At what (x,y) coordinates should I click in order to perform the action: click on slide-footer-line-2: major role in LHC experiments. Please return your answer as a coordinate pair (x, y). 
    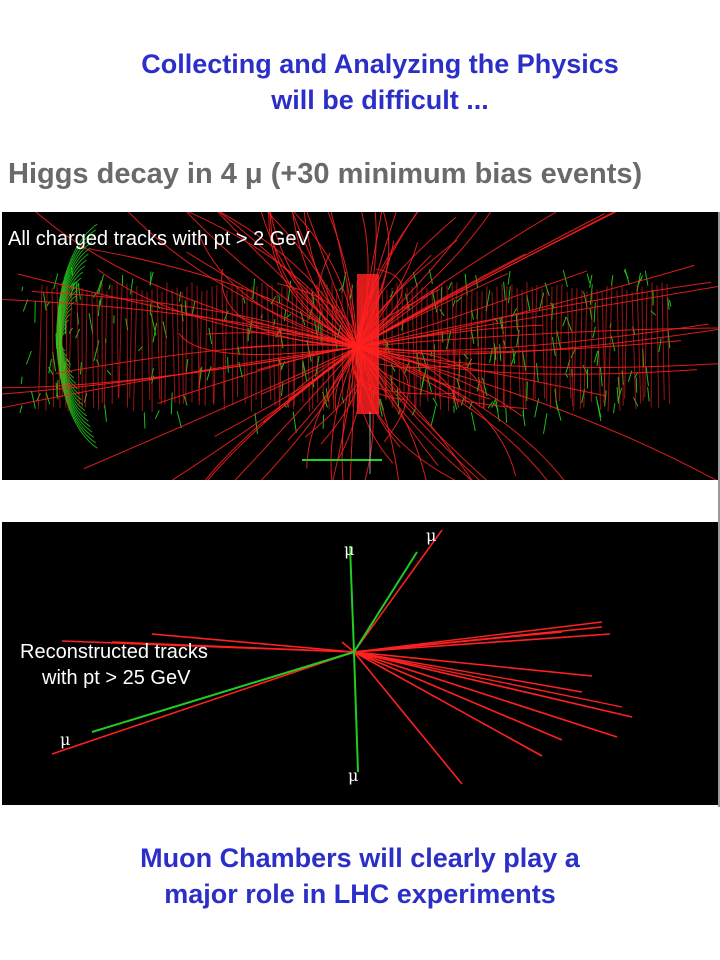
    Looking at the image, I should click on (360, 894).